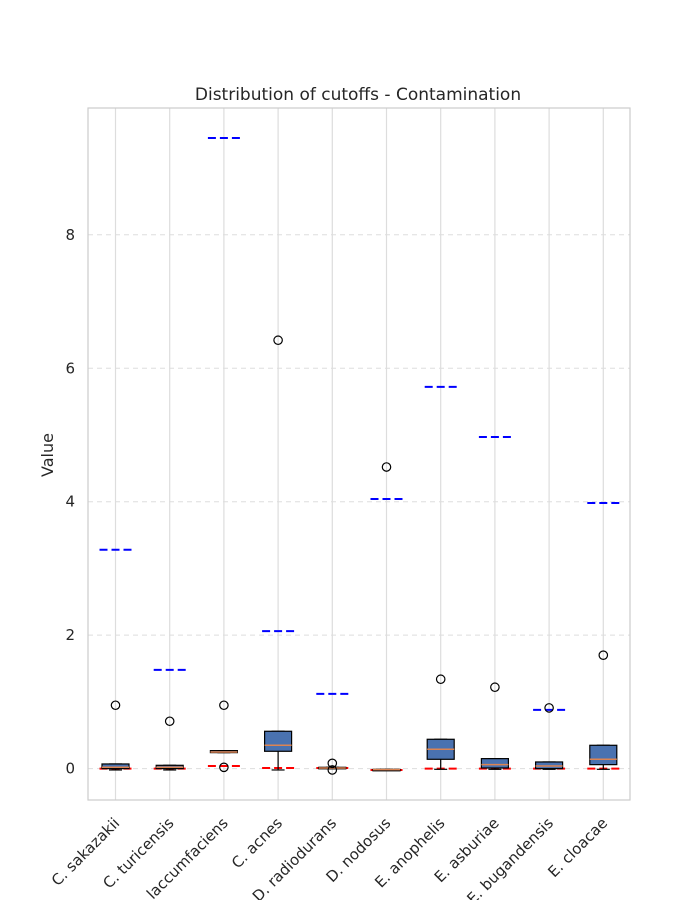 The image size is (700, 900). I want to click on box-layer, so click(359, 751).